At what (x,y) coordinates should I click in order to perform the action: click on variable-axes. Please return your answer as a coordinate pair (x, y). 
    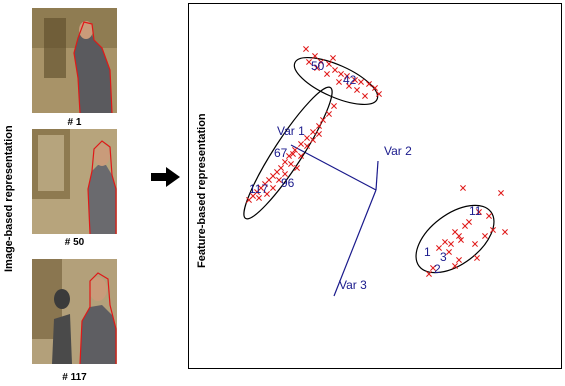
    Looking at the image, I should click on (334, 220).